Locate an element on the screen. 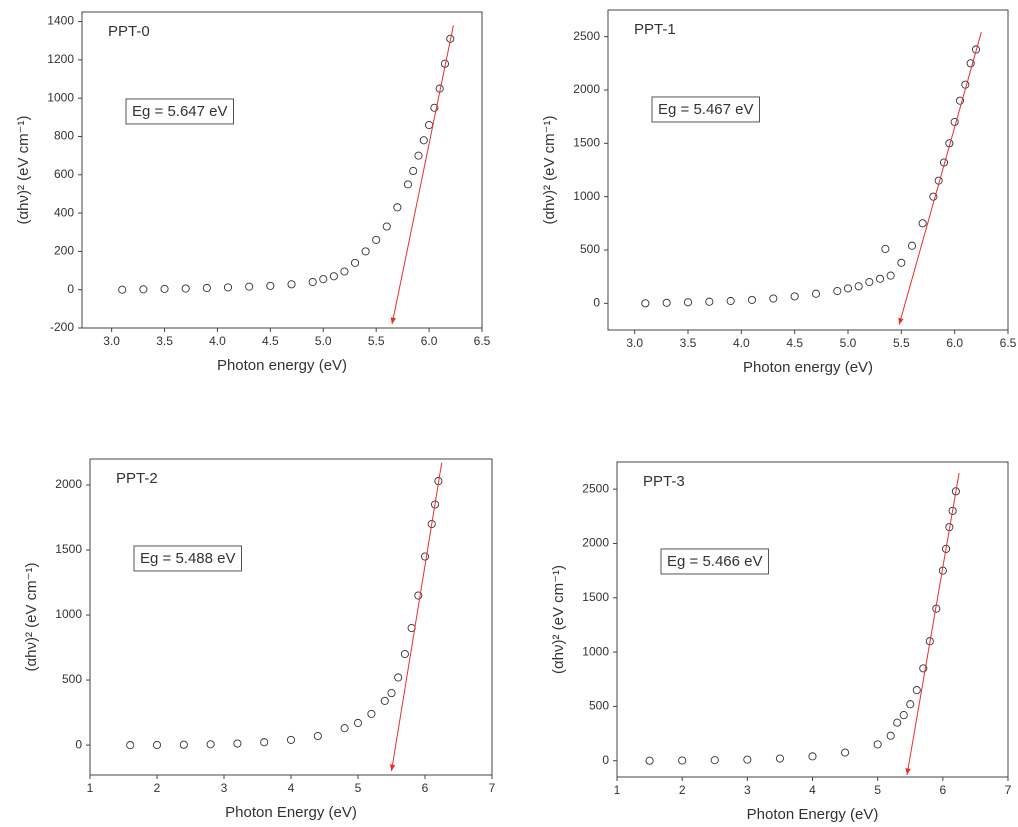 The image size is (1018, 827). y-tick-label: 400 is located at coordinates (64, 212).